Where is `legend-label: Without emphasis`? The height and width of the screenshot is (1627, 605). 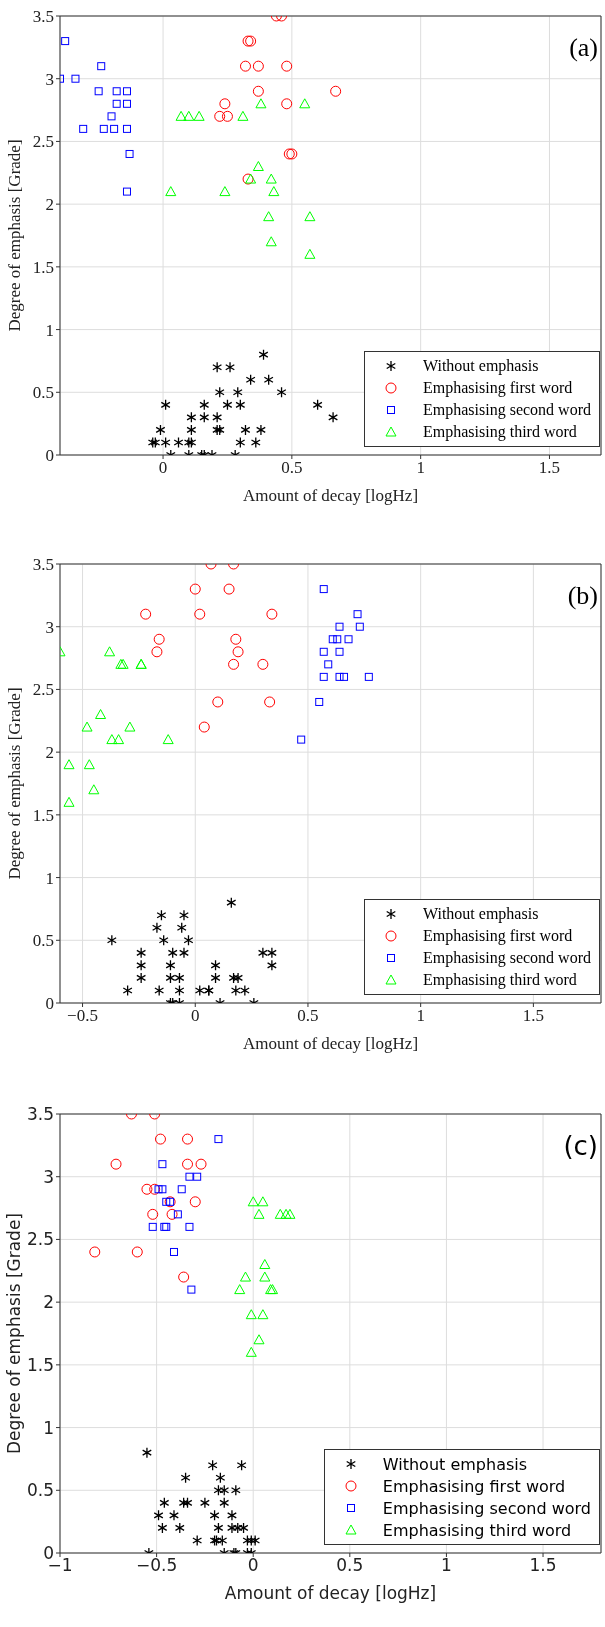 legend-label: Without emphasis is located at coordinates (481, 914).